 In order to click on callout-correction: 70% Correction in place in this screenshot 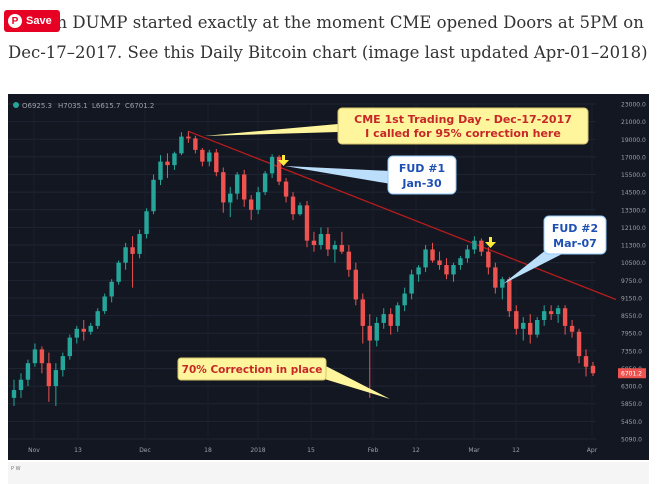, I will do `click(283, 378)`.